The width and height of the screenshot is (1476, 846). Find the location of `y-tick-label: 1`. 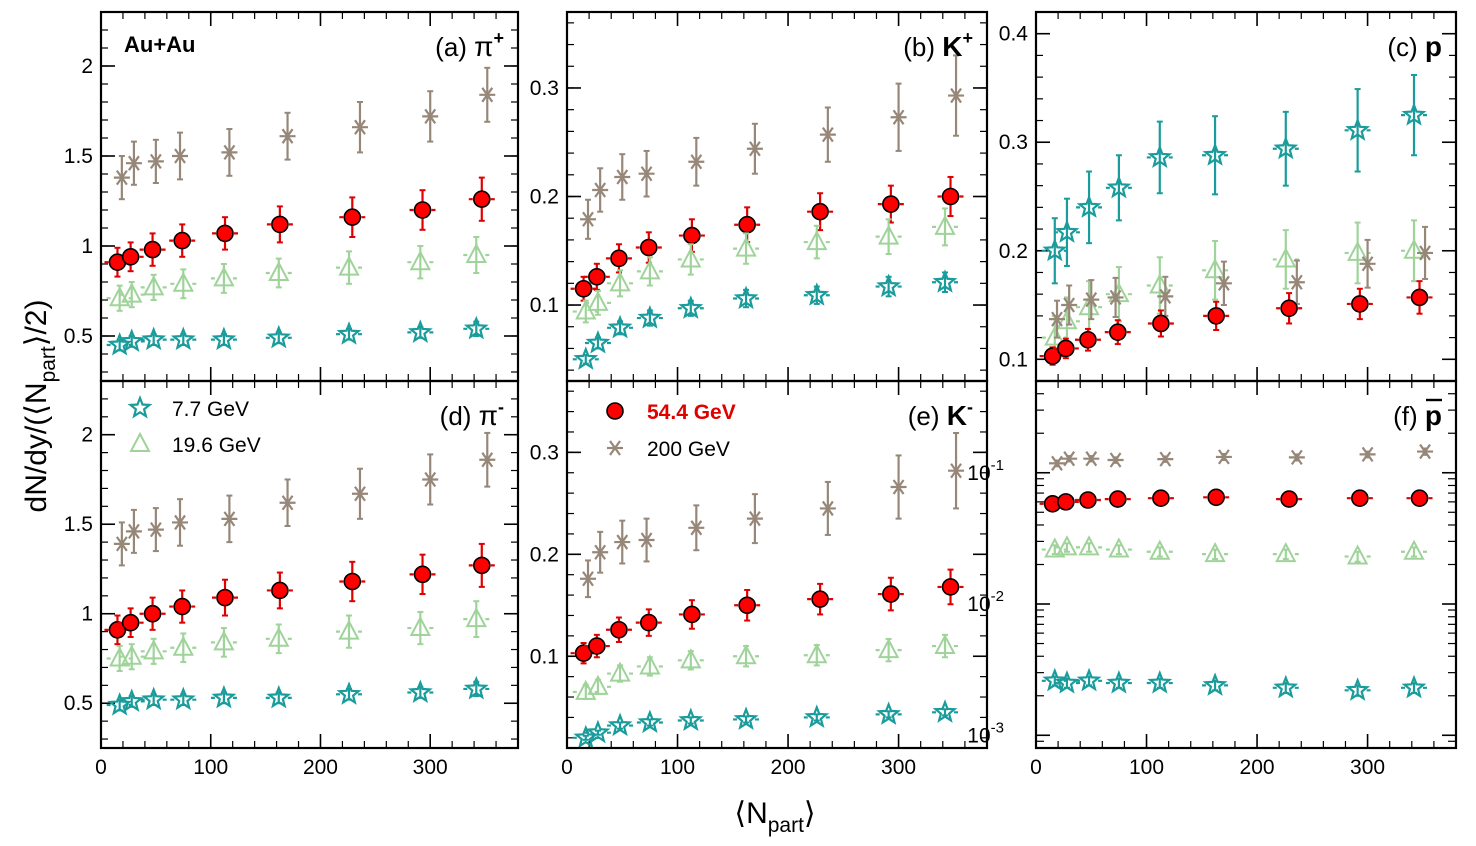

y-tick-label: 1 is located at coordinates (87, 246).